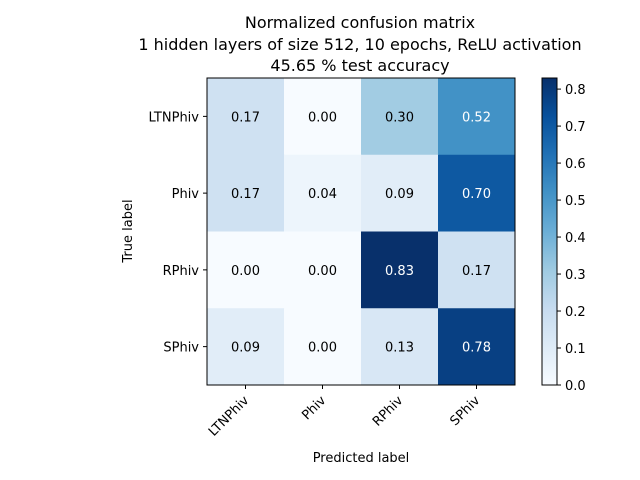 This screenshot has height=480, width=640. I want to click on y-tick-label: LTNPhiv, so click(173, 117).